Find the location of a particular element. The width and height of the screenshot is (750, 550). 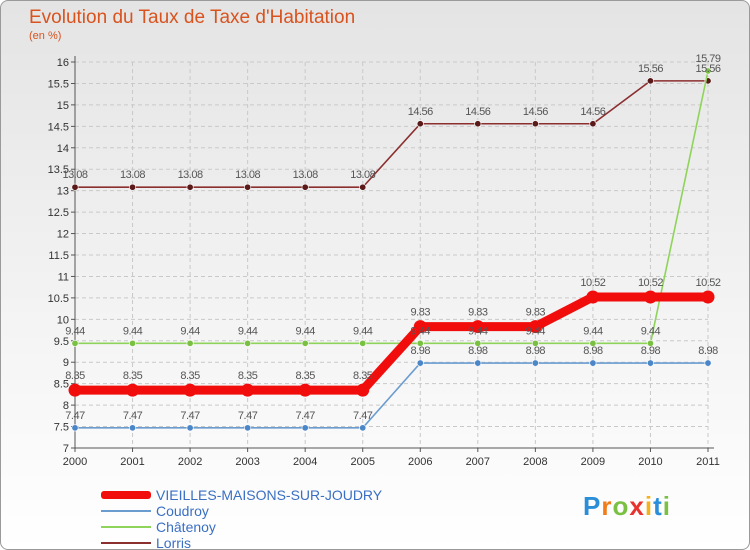

legend-label: Châtenoy is located at coordinates (186, 527).